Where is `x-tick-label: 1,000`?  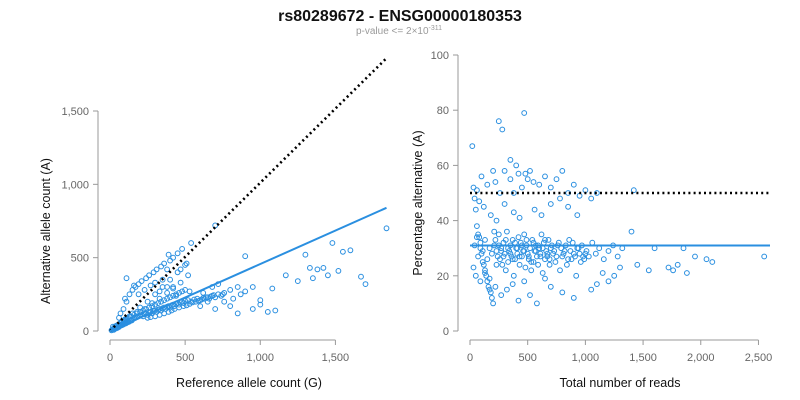 x-tick-label: 1,000 is located at coordinates (261, 358).